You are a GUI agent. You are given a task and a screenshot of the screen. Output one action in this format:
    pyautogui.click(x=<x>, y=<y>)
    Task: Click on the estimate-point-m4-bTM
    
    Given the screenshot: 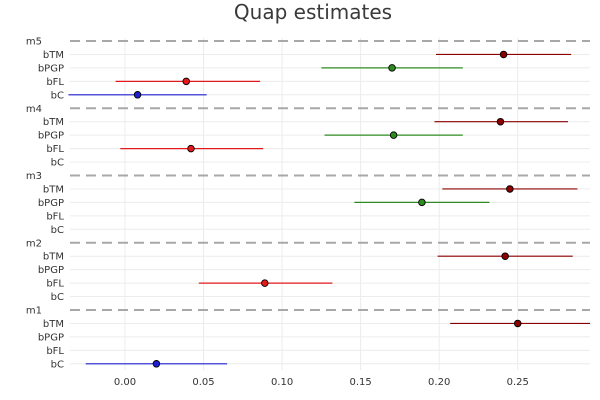 What is the action you would take?
    pyautogui.click(x=500, y=121)
    